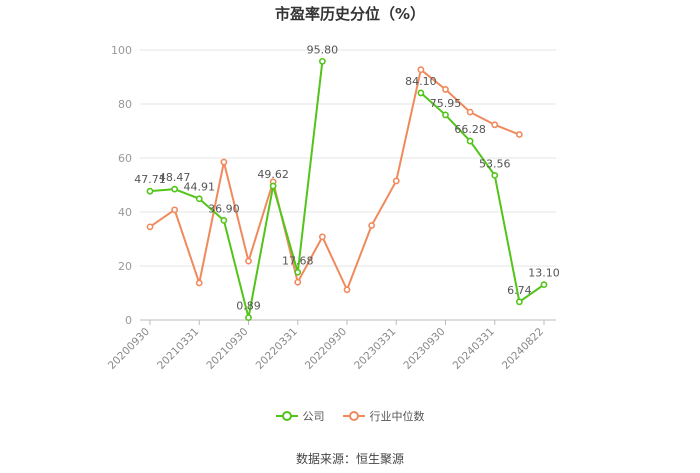 The image size is (700, 473). What do you see at coordinates (350, 14) in the screenshot?
I see `chart-title: 市盈率历史分位（%）` at bounding box center [350, 14].